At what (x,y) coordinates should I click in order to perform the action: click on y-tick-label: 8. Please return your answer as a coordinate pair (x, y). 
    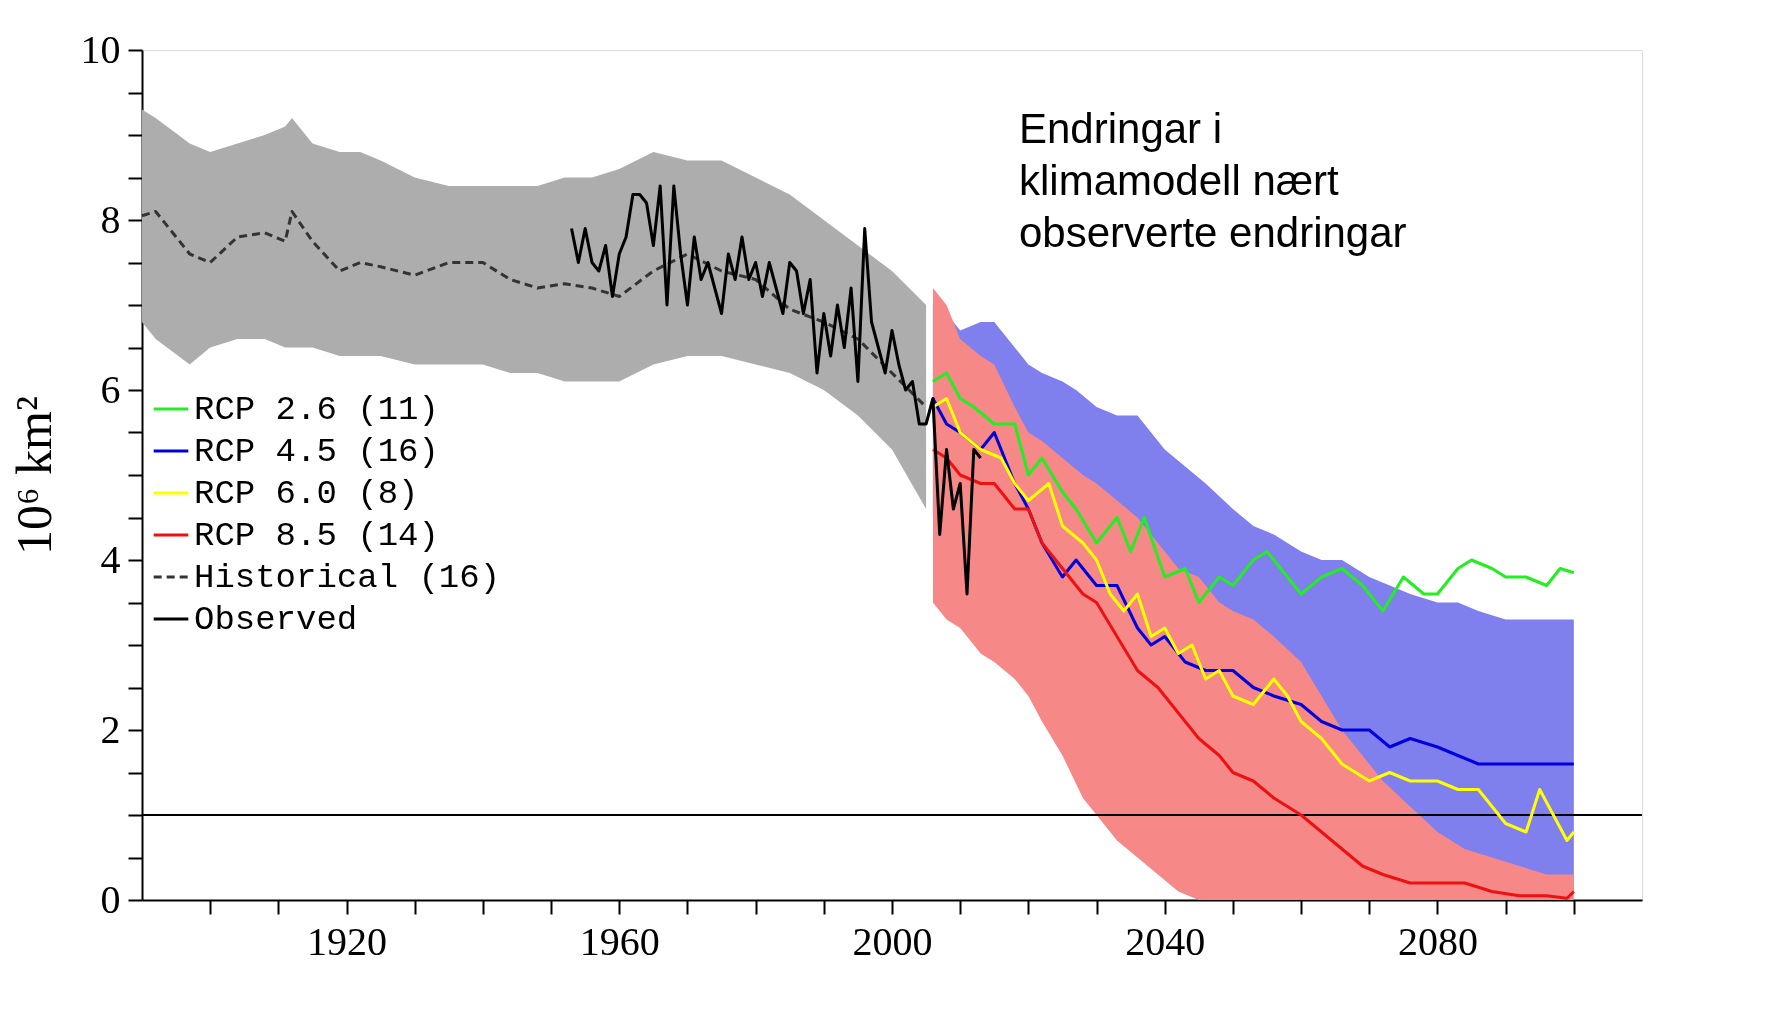
    Looking at the image, I should click on (110, 219).